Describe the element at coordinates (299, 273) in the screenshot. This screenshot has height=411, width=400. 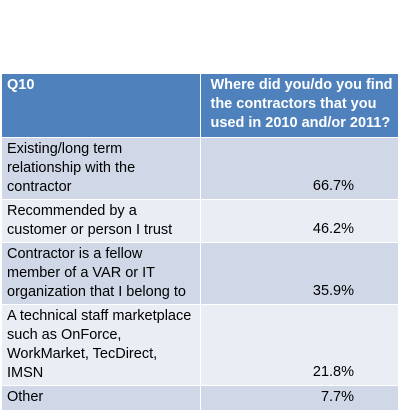
I see `row-value: 35.9%` at that location.